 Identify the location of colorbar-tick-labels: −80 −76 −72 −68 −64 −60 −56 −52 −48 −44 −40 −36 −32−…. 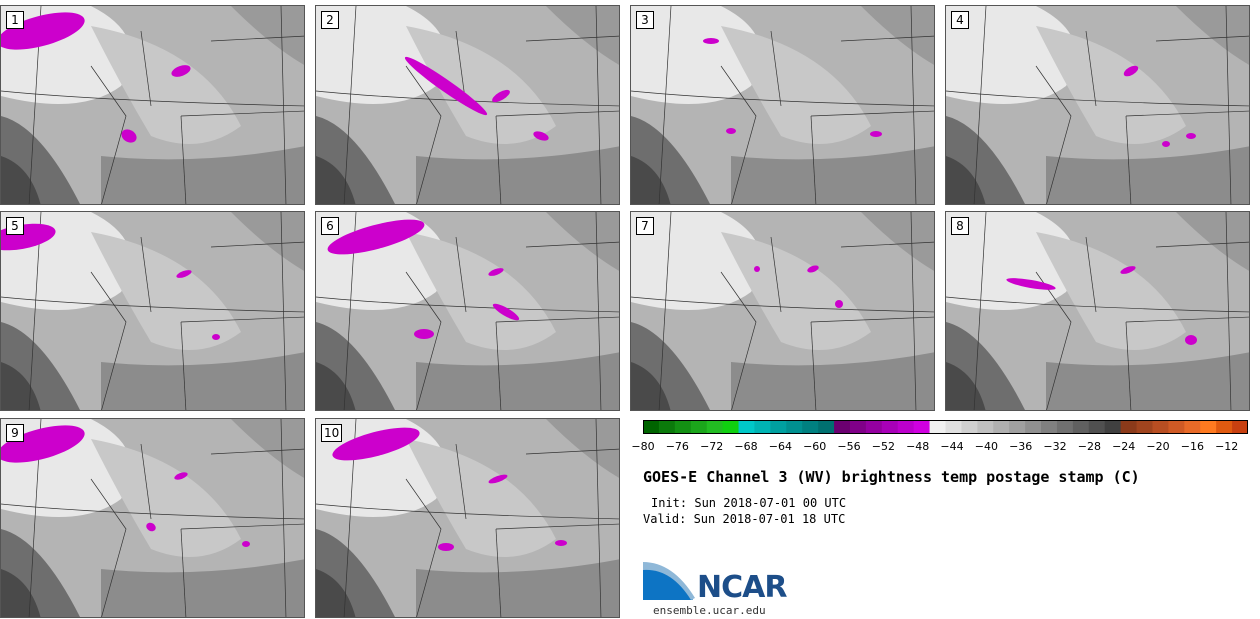
(945, 448).